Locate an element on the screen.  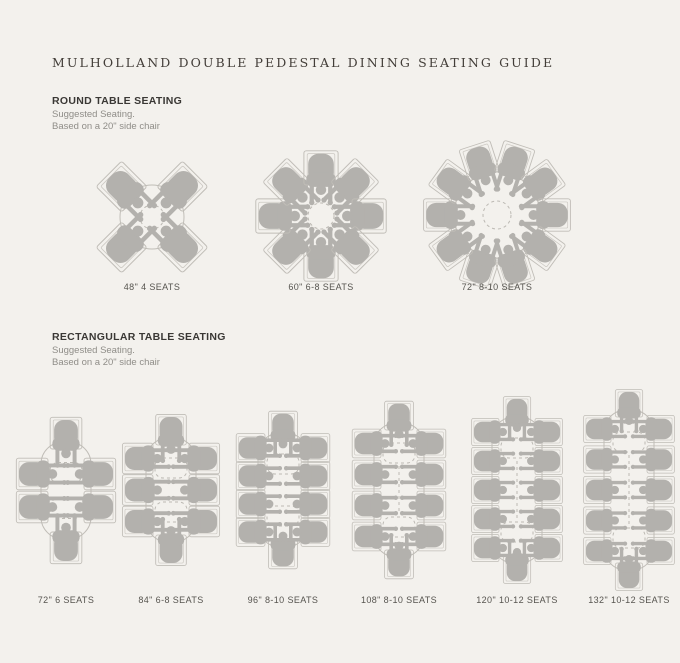
round-note-line-2: Based on a 20" side chair is located at coordinates (106, 126).